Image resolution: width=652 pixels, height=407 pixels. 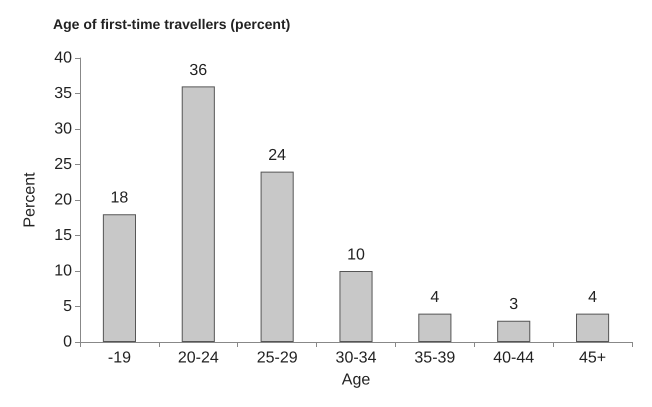 What do you see at coordinates (198, 70) in the screenshot?
I see `data-label: 36` at bounding box center [198, 70].